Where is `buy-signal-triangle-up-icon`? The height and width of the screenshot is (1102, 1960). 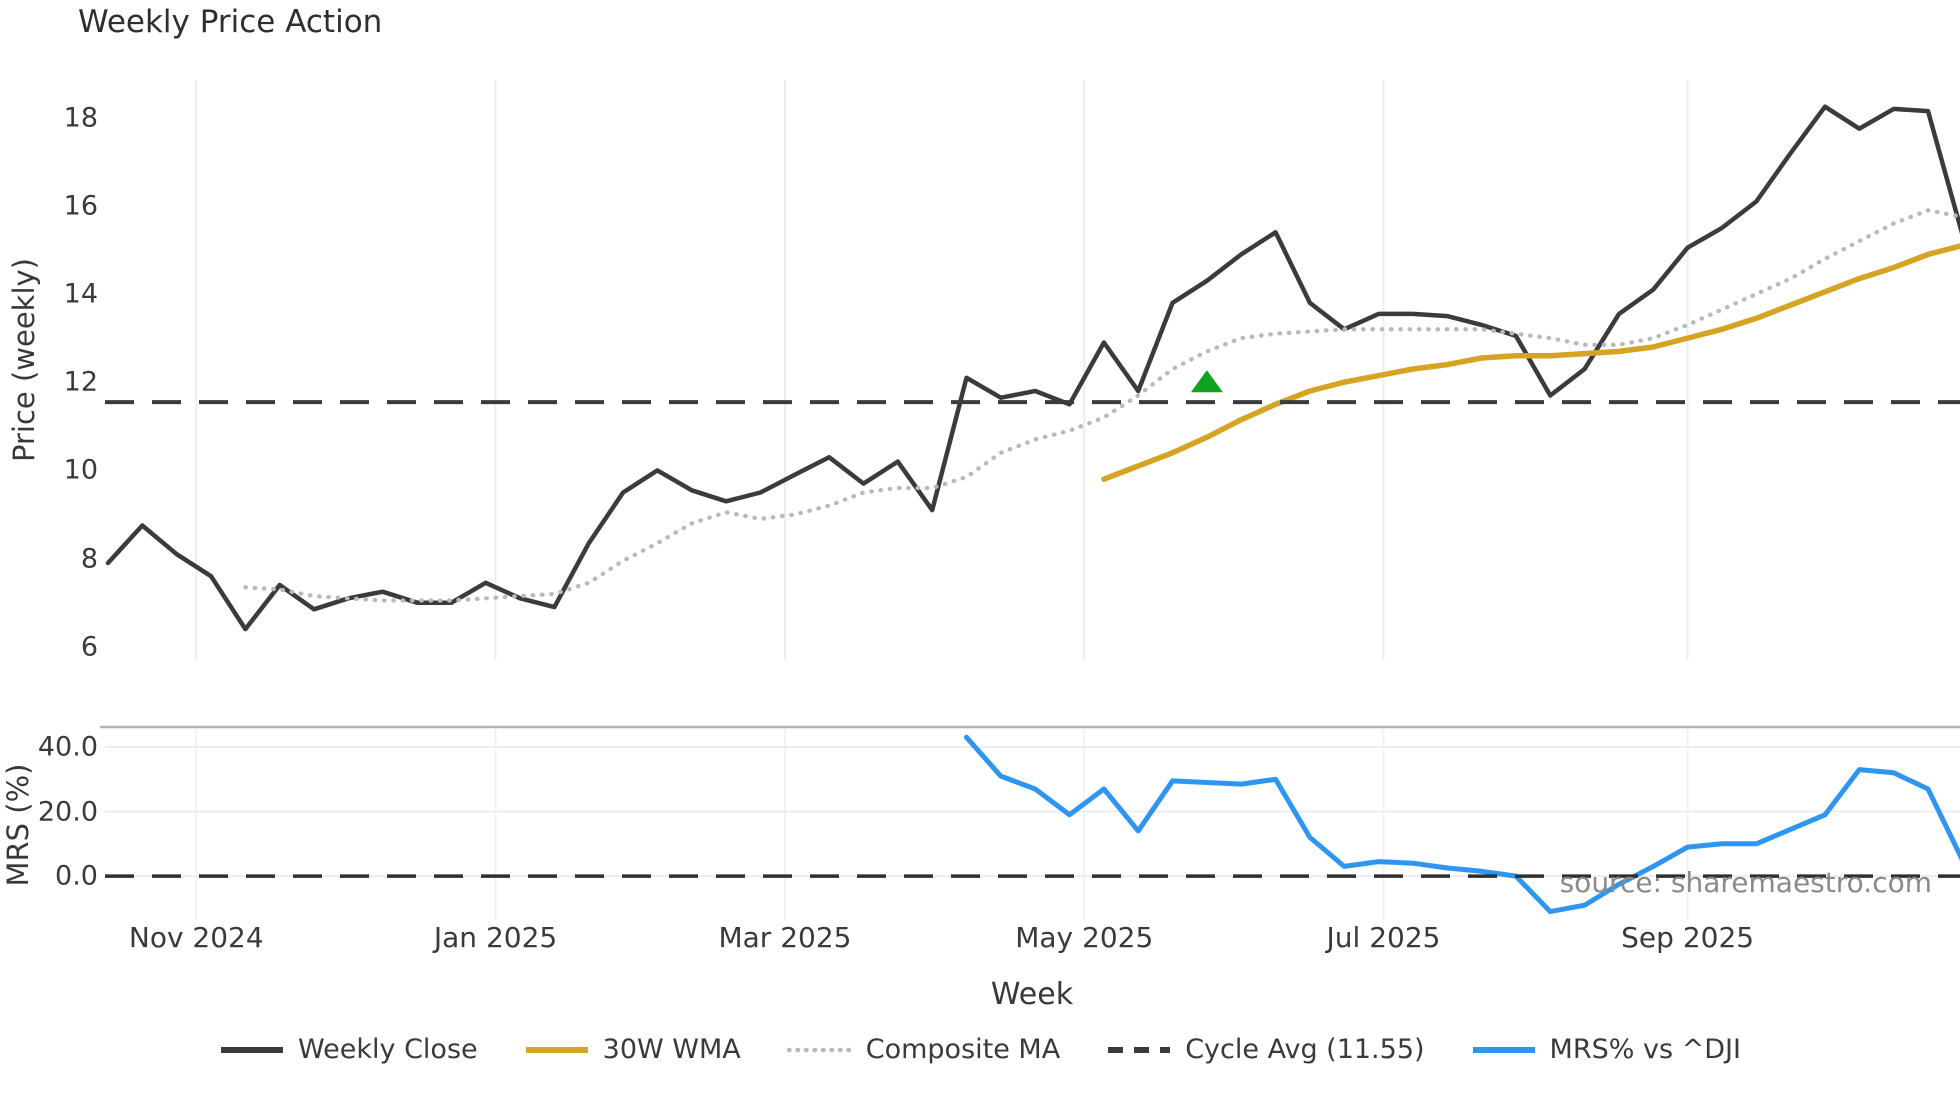
buy-signal-triangle-up-icon is located at coordinates (1206, 381).